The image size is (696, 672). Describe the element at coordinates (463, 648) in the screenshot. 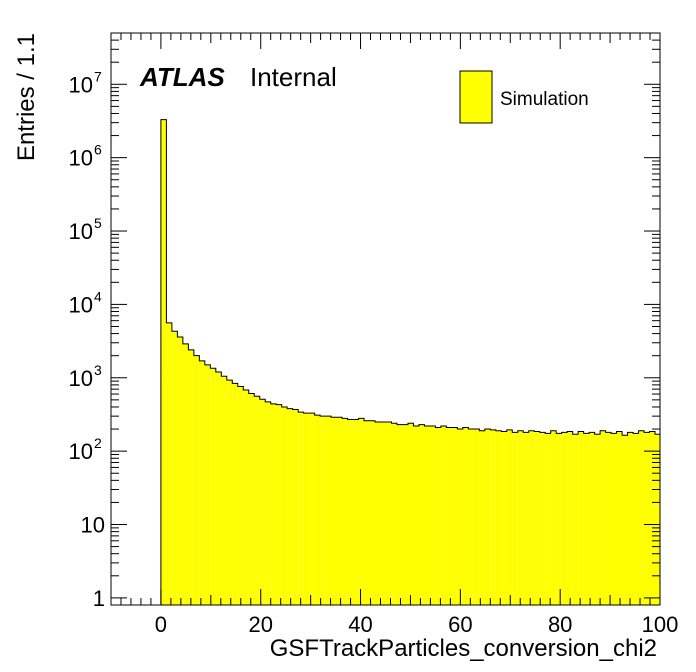

I see `x-axis-title: GSFTrackParticles_conversion_chi2` at that location.